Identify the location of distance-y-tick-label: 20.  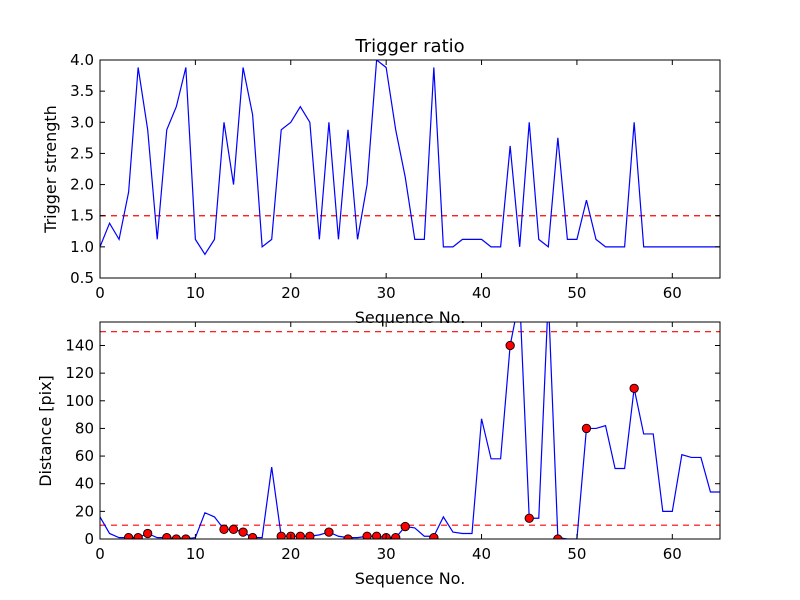
(84, 511).